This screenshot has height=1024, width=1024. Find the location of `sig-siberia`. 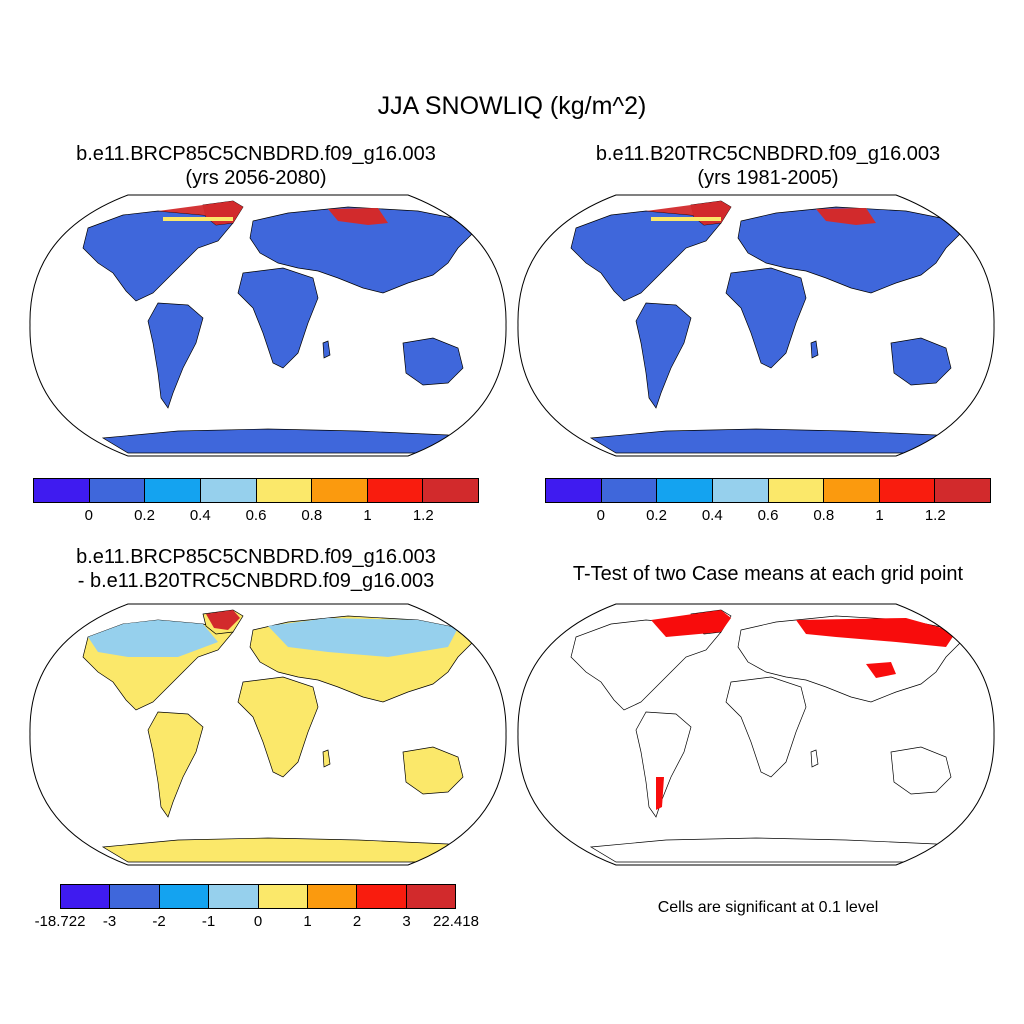

sig-siberia is located at coordinates (876, 632).